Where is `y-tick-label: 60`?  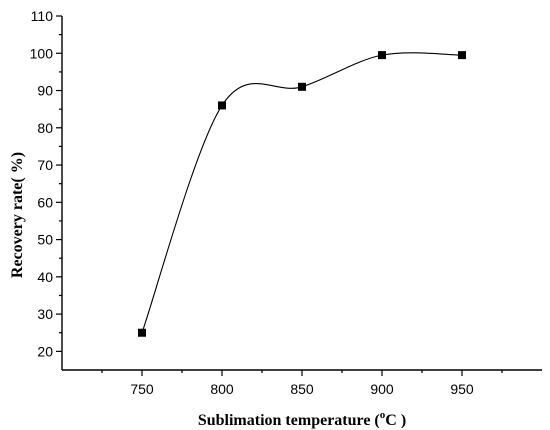
y-tick-label: 60 is located at coordinates (45, 202).